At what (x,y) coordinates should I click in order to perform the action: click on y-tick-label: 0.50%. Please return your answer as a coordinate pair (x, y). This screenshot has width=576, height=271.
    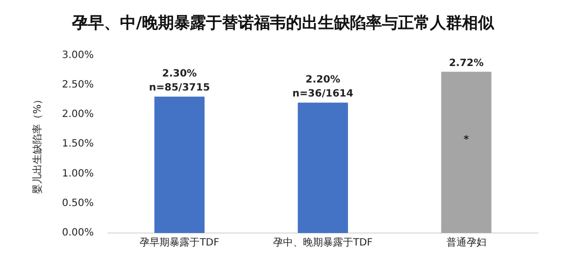
    Looking at the image, I should click on (78, 203).